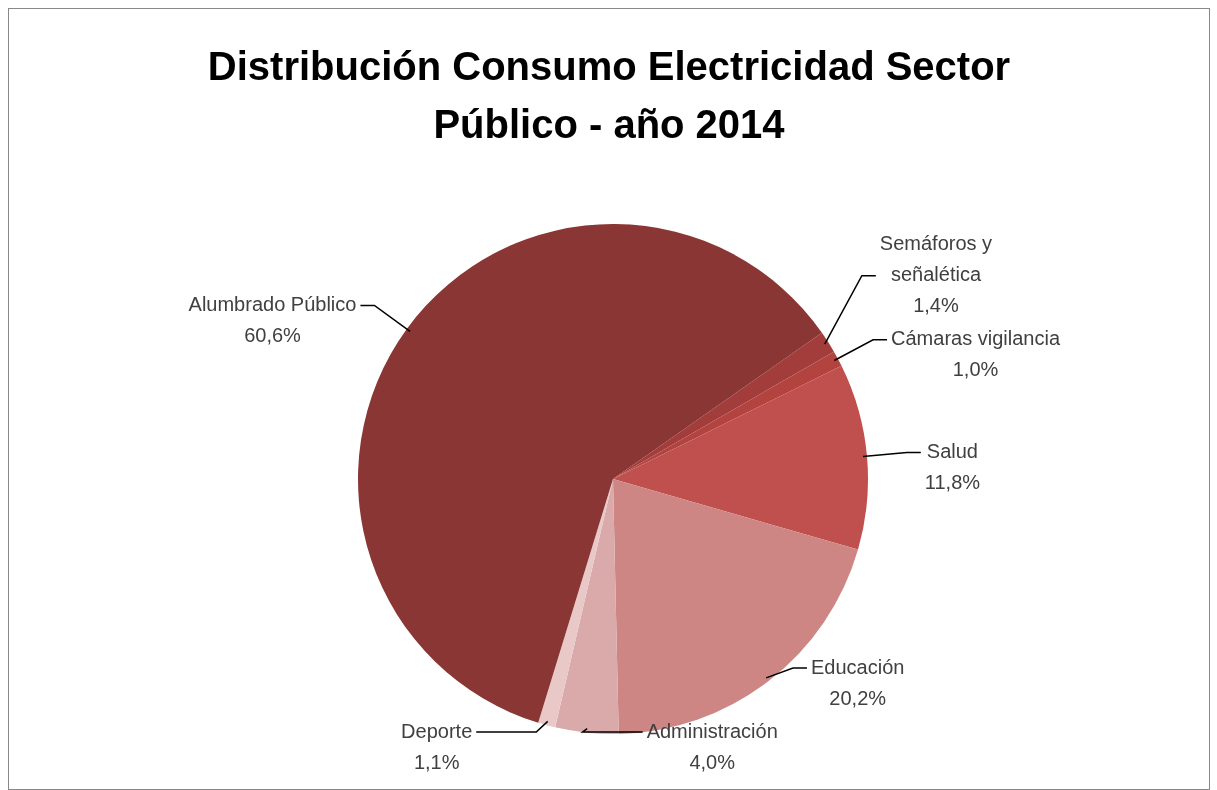 The height and width of the screenshot is (790, 1217). What do you see at coordinates (858, 666) in the screenshot?
I see `slice-label: Educación` at bounding box center [858, 666].